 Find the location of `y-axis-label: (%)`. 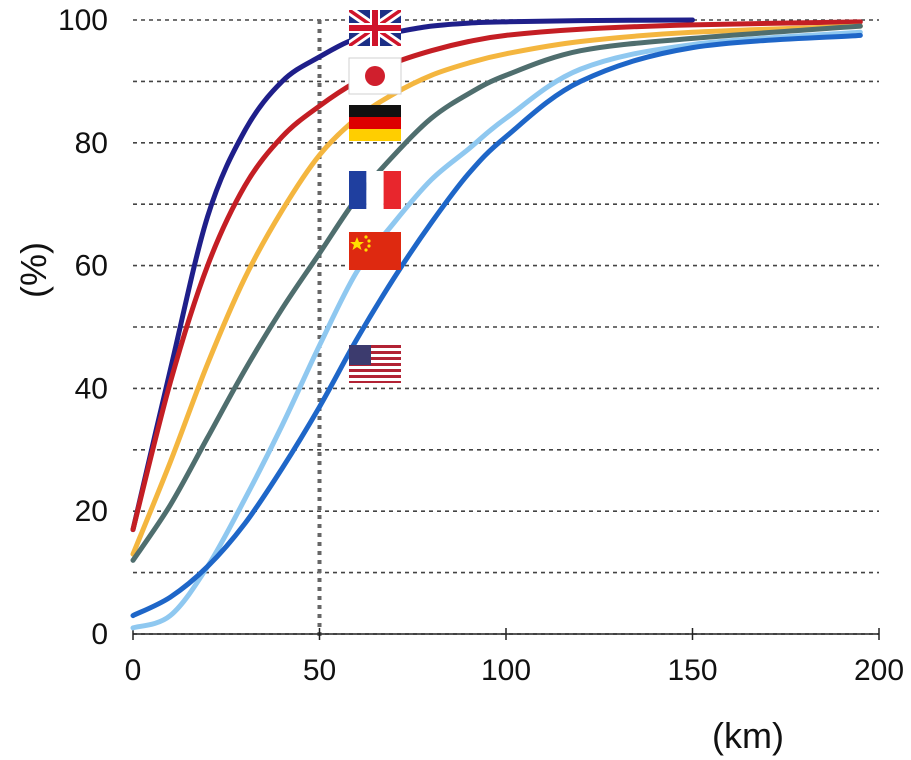

y-axis-label: (%) is located at coordinates (33, 270).